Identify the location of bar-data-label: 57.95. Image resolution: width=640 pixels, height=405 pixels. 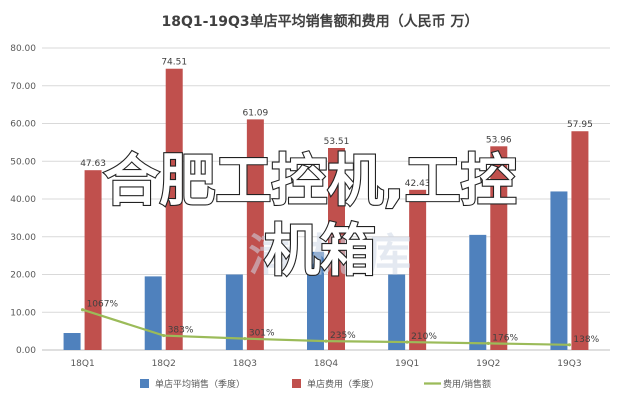
(580, 125).